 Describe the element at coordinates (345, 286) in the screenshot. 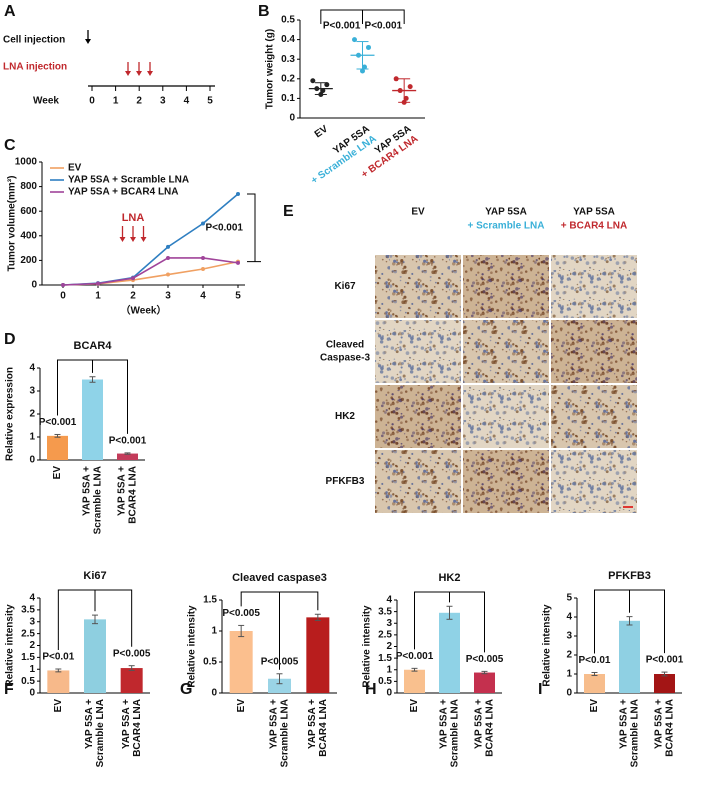

I see `row-label: Ki67` at that location.